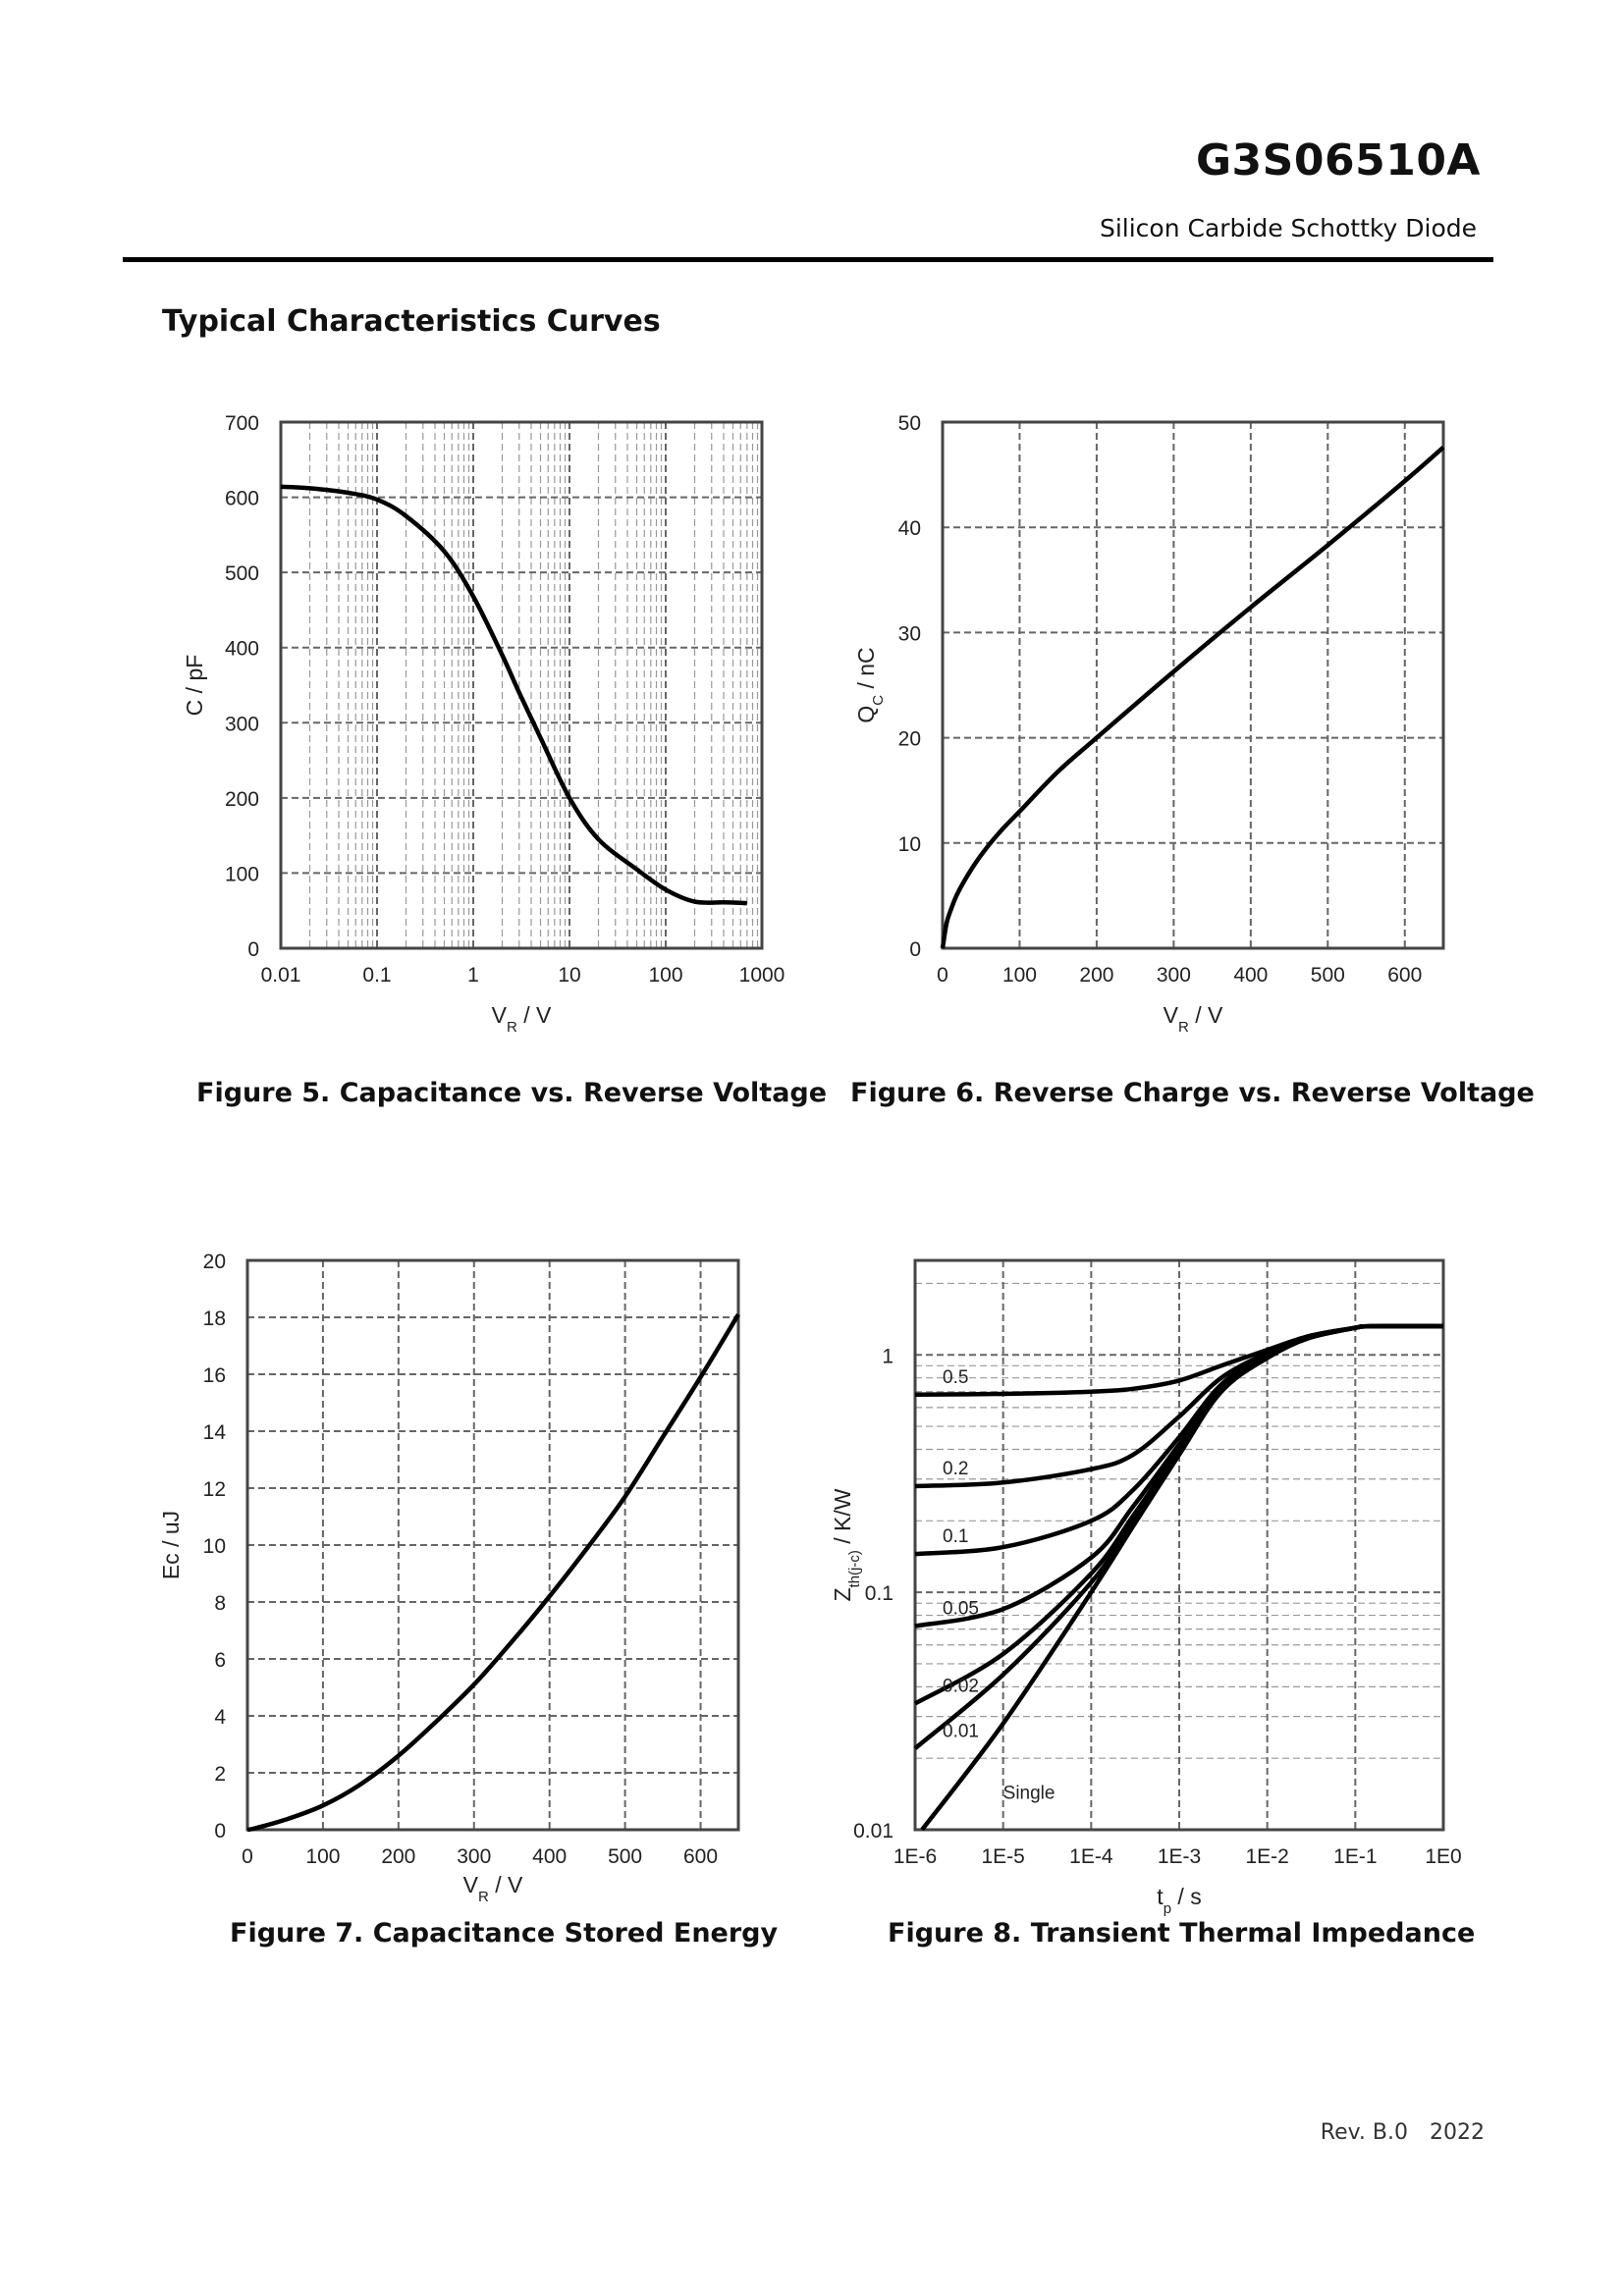 The height and width of the screenshot is (2296, 1624). What do you see at coordinates (879, 1594) in the screenshot?
I see `chart-3-y-tick-label: 0.1` at bounding box center [879, 1594].